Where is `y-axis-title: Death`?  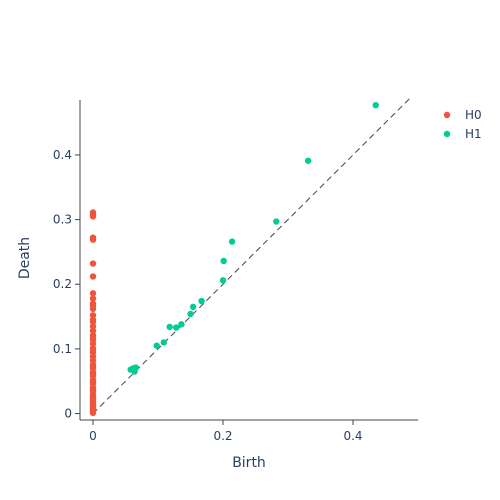
y-axis-title: Death is located at coordinates (25, 258).